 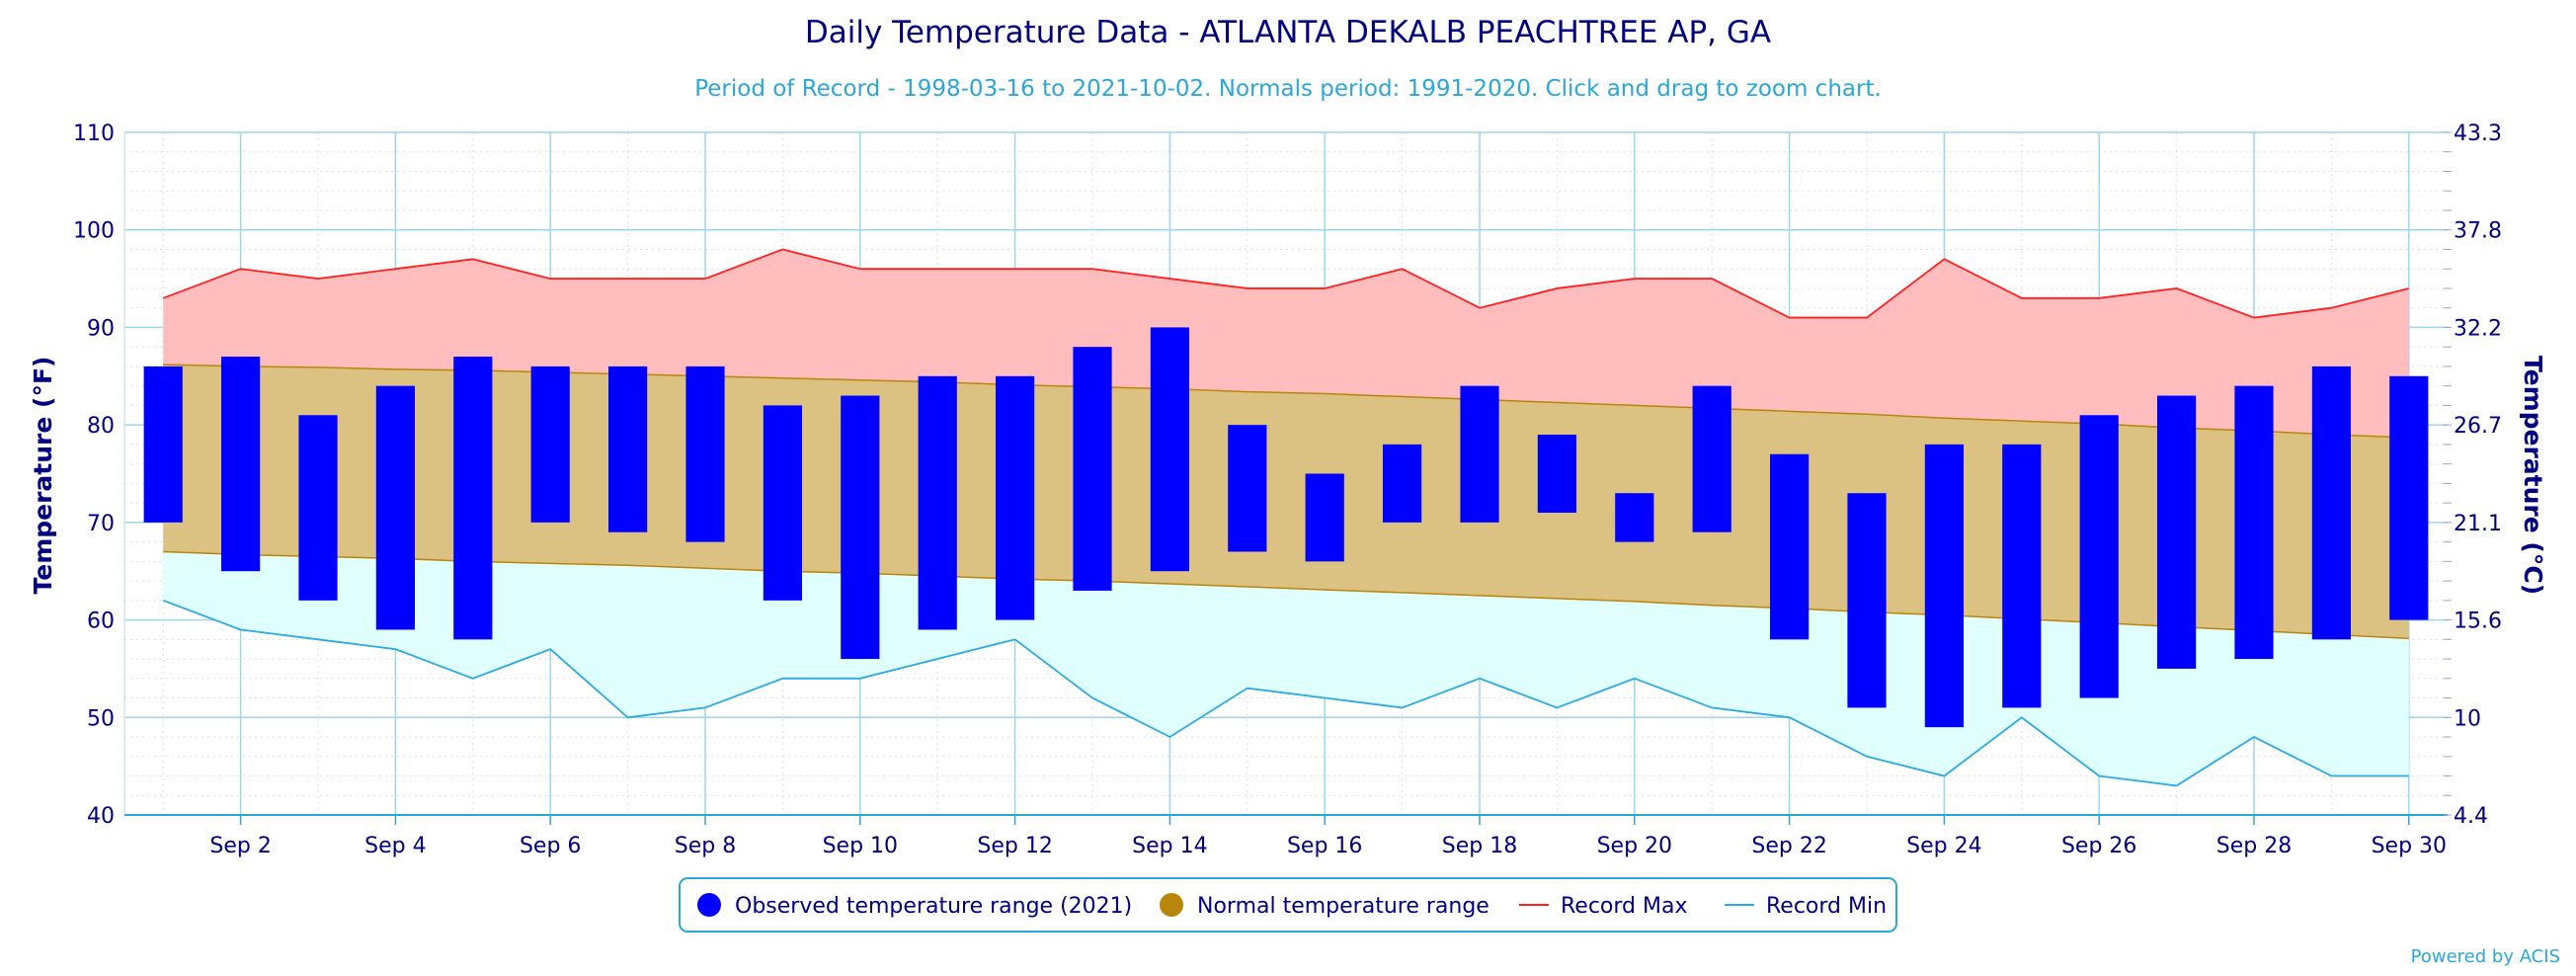 I want to click on y-tick-label-left: 60, so click(x=101, y=622).